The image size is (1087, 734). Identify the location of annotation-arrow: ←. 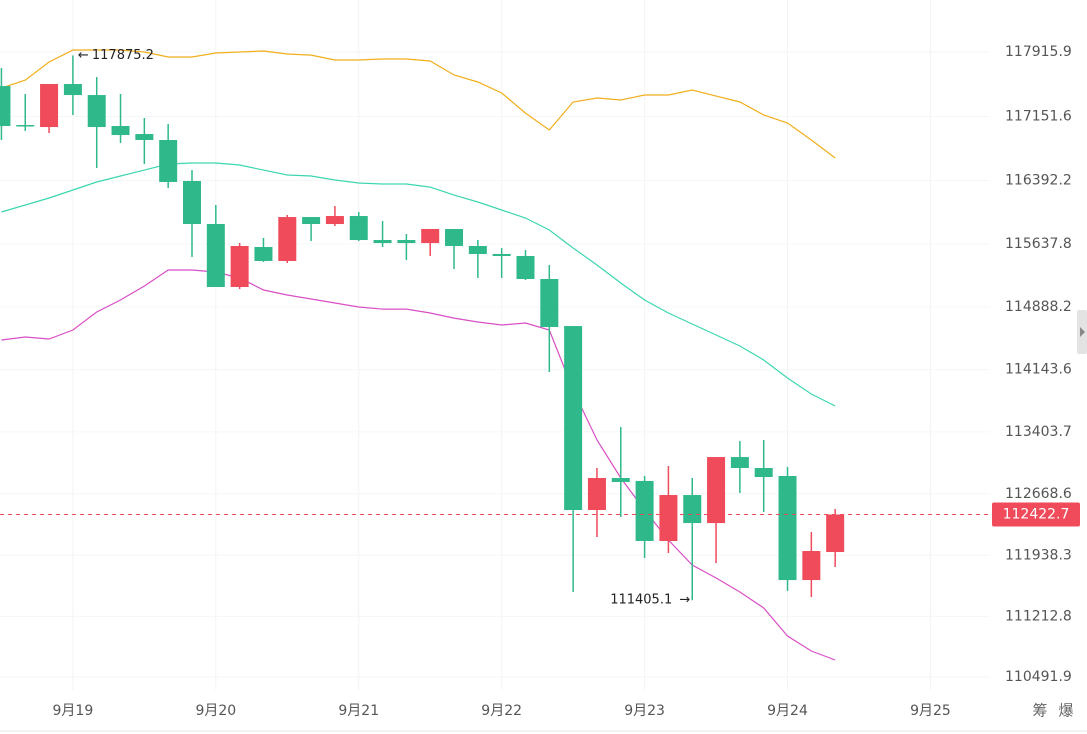
(83, 55).